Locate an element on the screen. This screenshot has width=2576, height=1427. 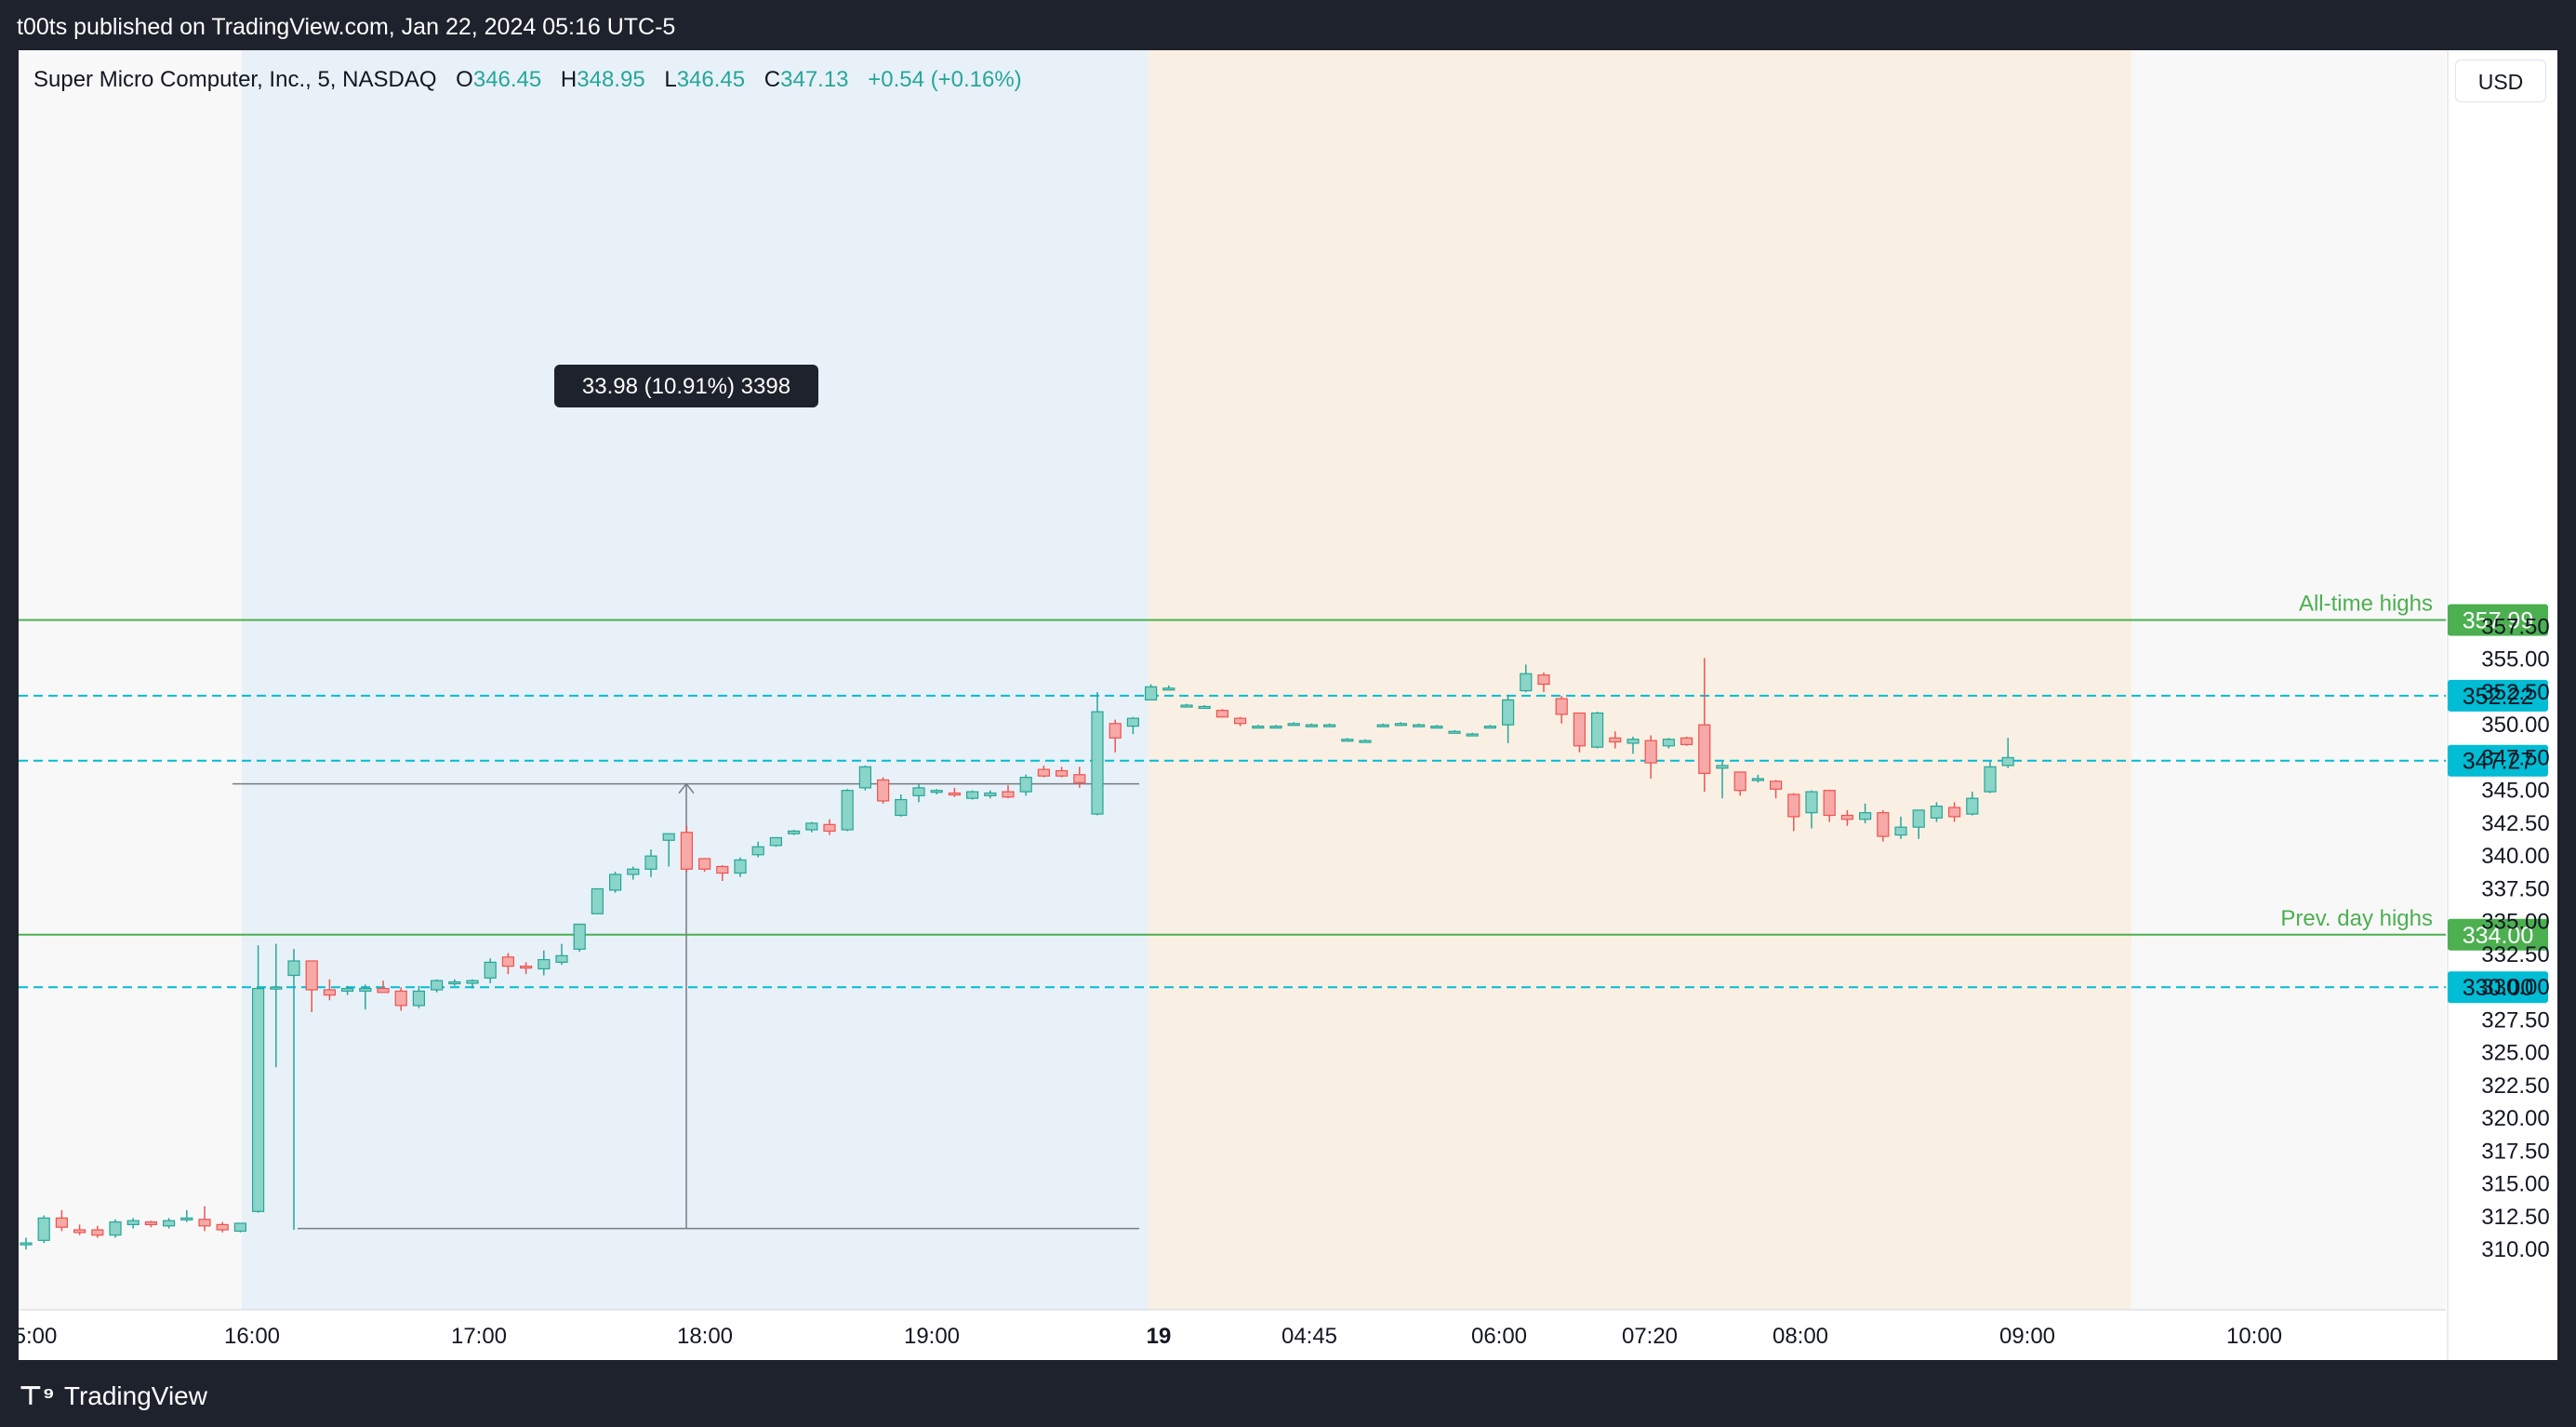
y-tick-label: 357.50 is located at coordinates (2515, 626).